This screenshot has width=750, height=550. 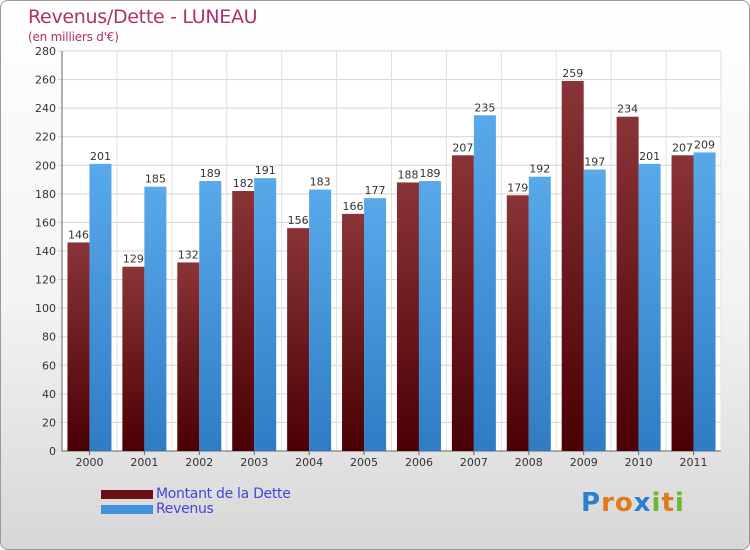 I want to click on legend-swatch-revenus, so click(x=127, y=509).